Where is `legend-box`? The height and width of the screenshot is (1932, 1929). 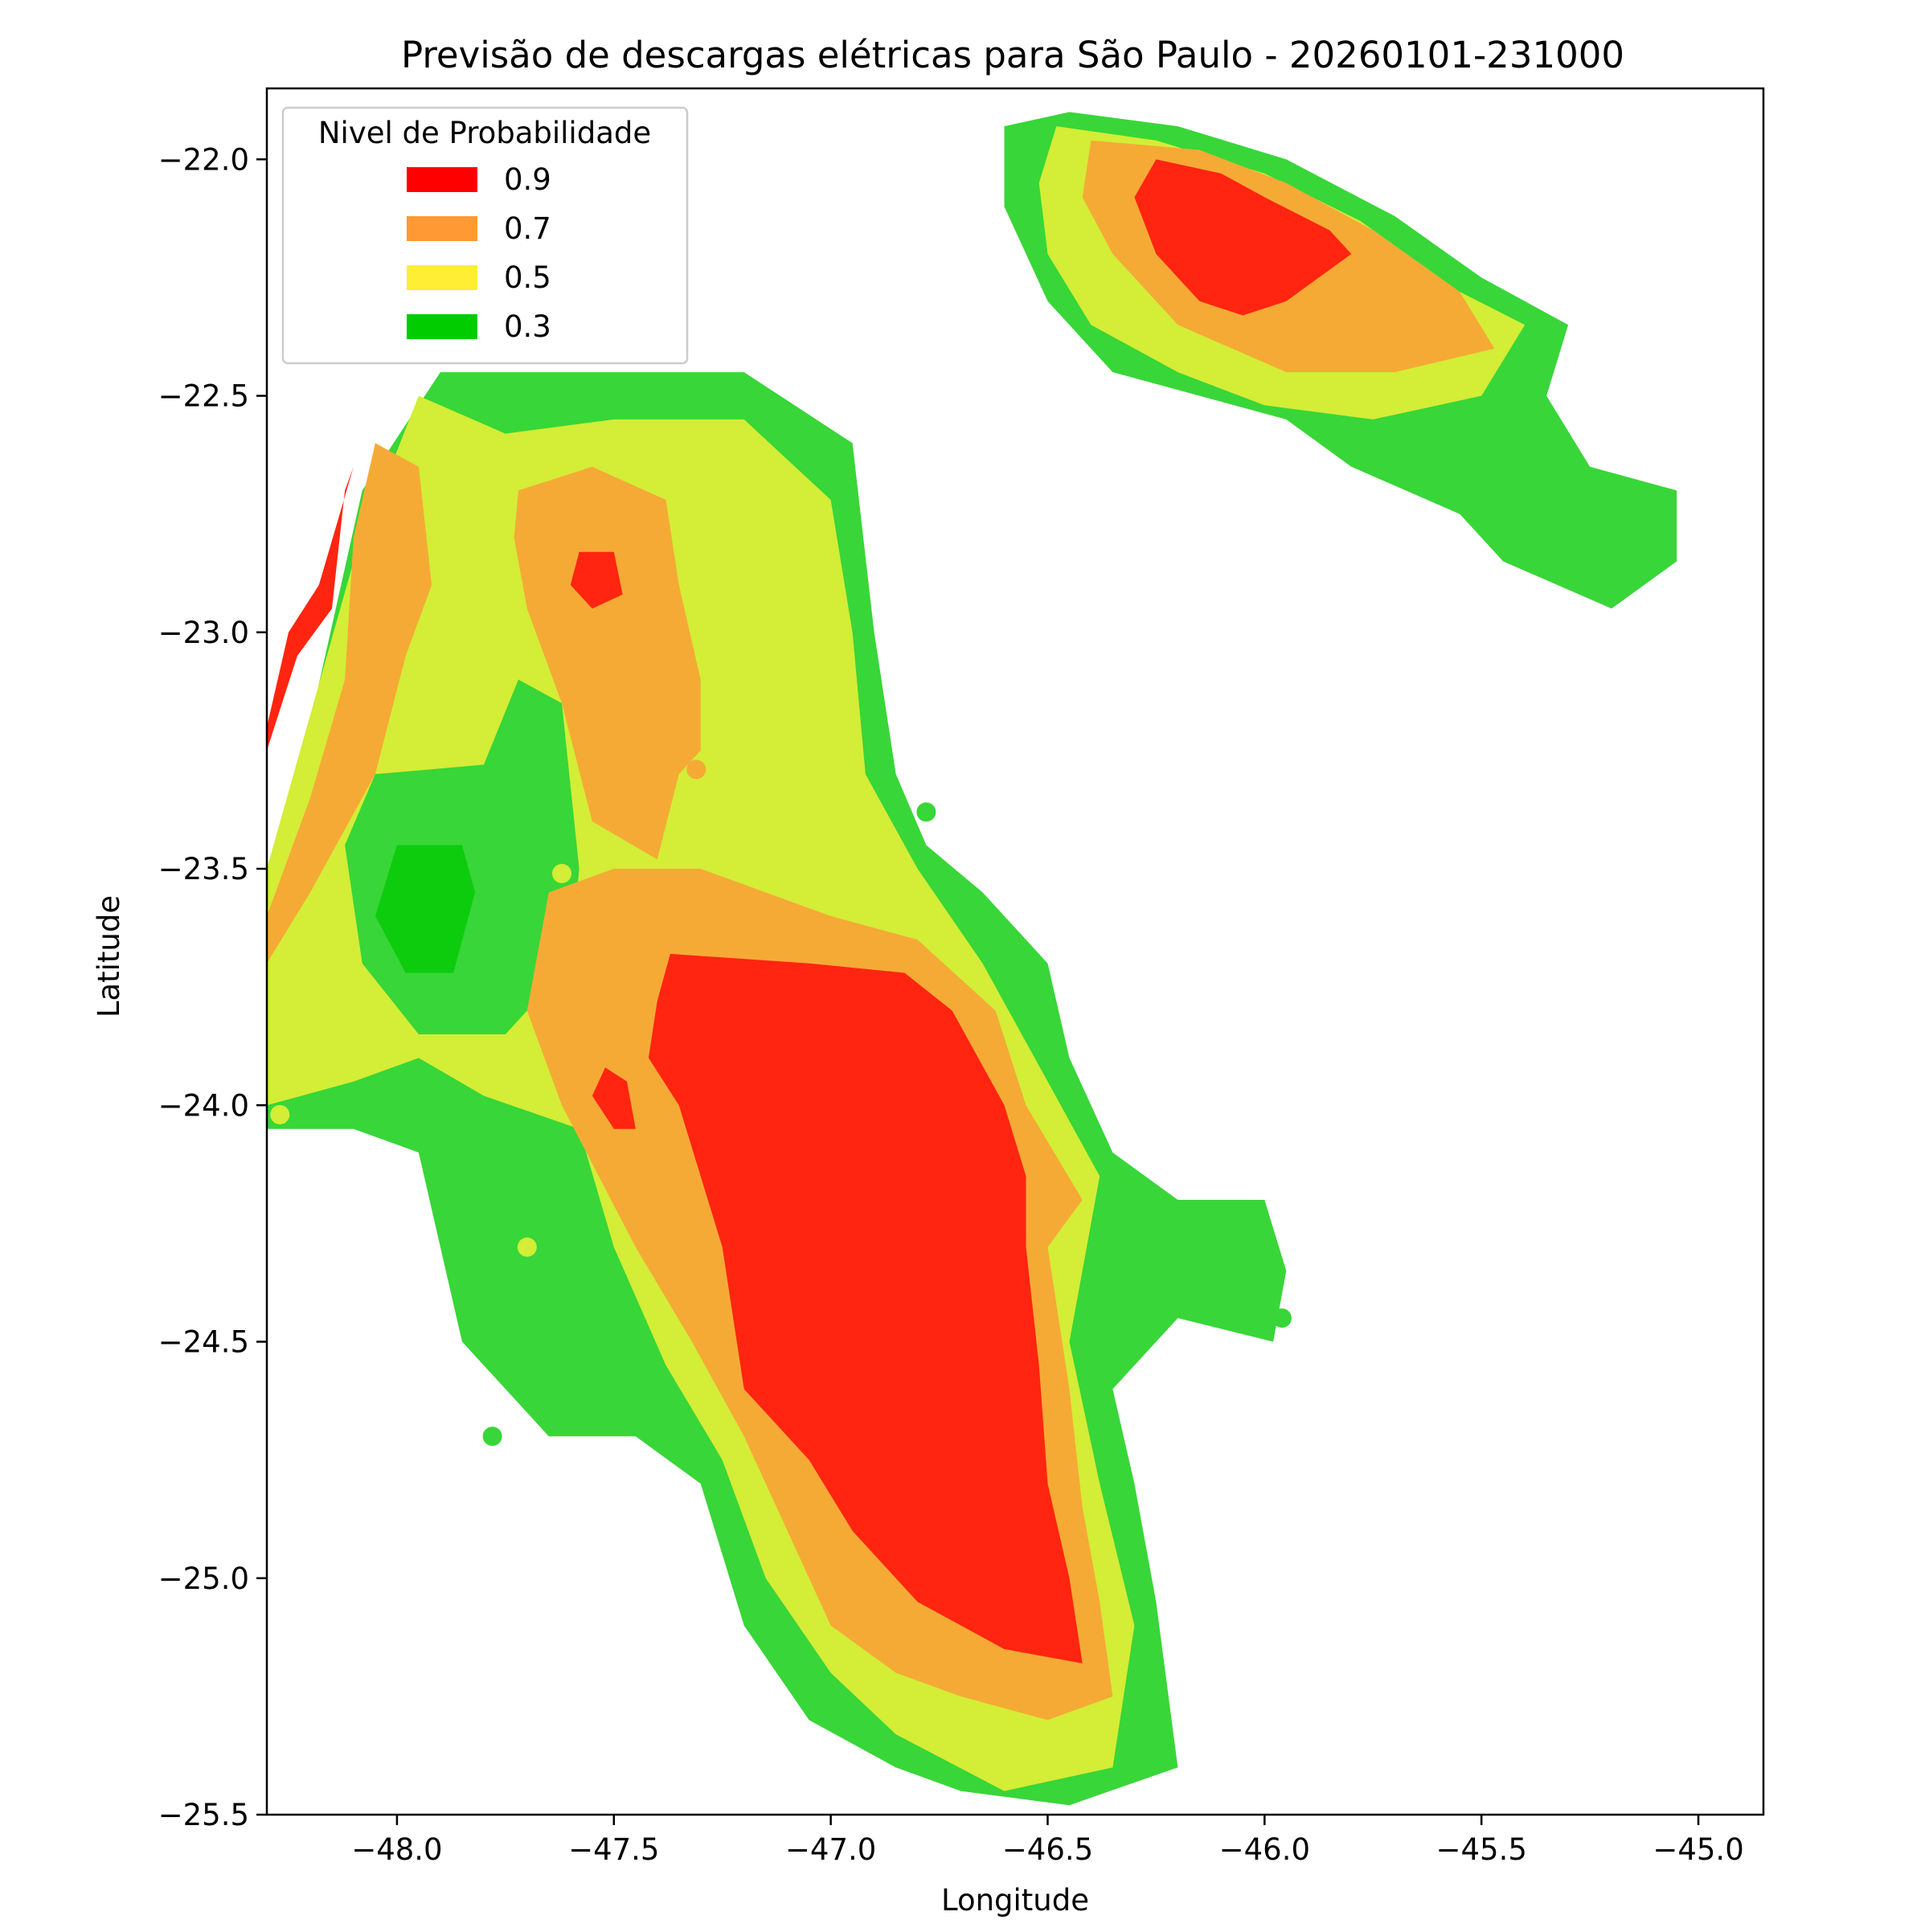 legend-box is located at coordinates (485, 235).